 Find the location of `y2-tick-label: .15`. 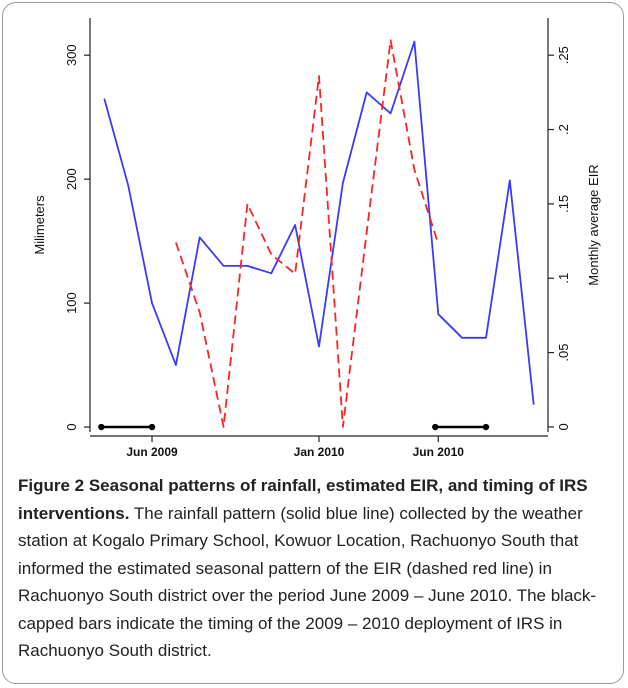

y2-tick-label: .15 is located at coordinates (563, 204).